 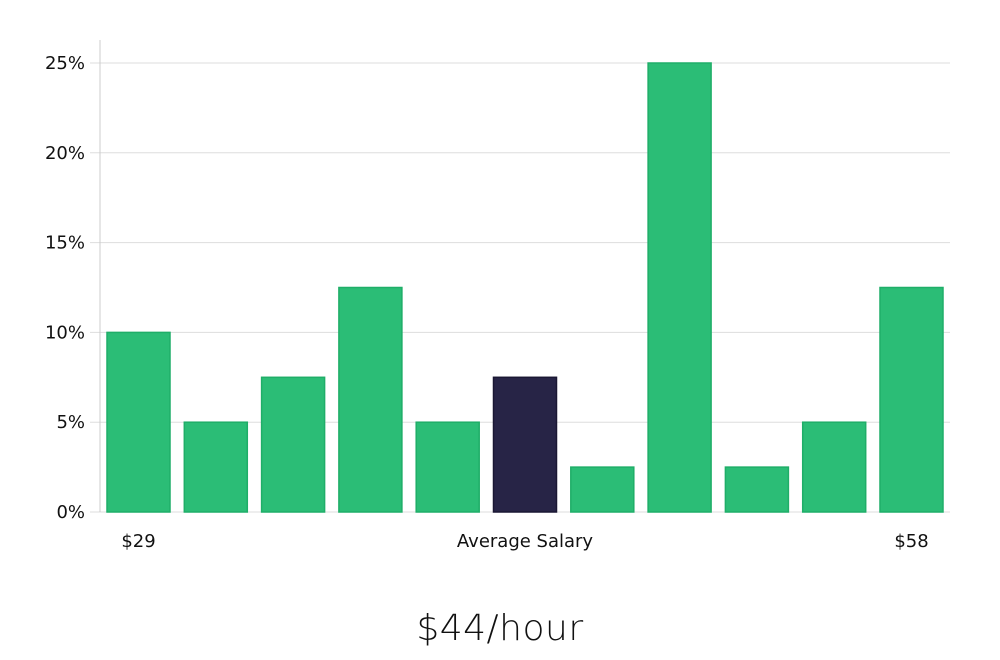 What do you see at coordinates (65, 288) in the screenshot?
I see `y-axis-ticks: 0% 5% 10% 15% 20% 25%` at bounding box center [65, 288].